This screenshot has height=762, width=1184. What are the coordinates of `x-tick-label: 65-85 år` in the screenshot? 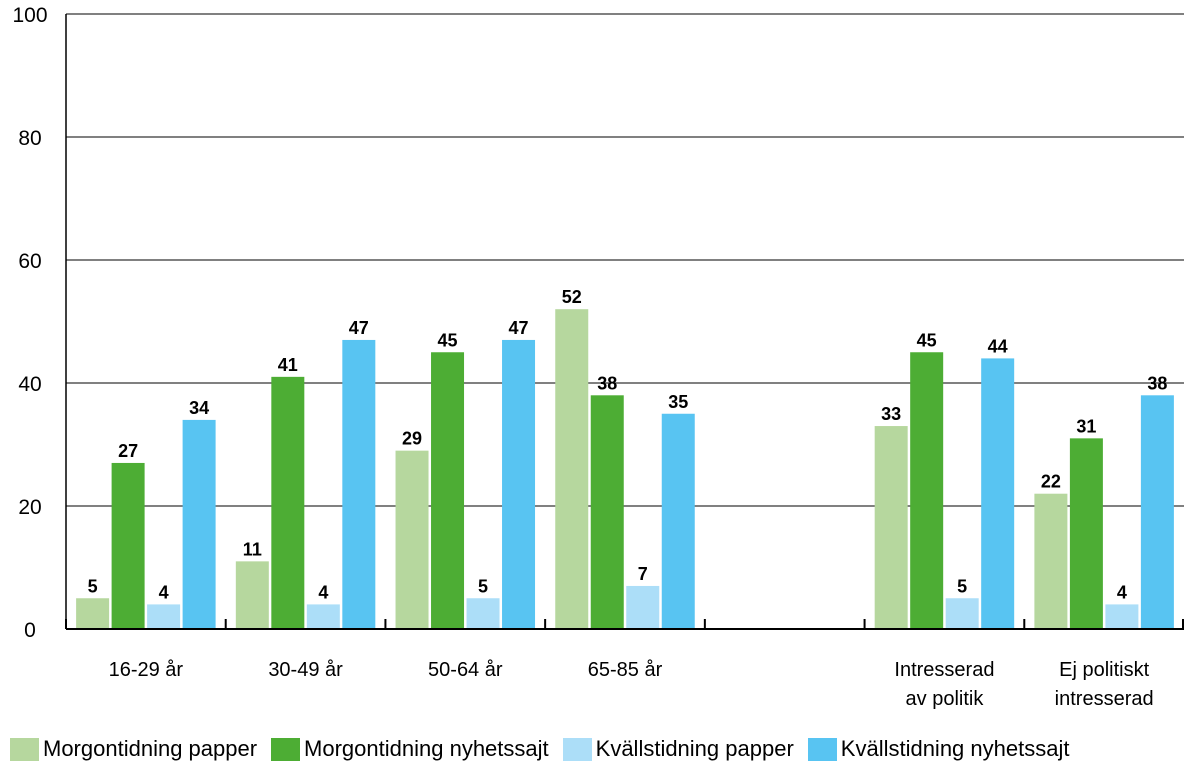 It's located at (625, 670).